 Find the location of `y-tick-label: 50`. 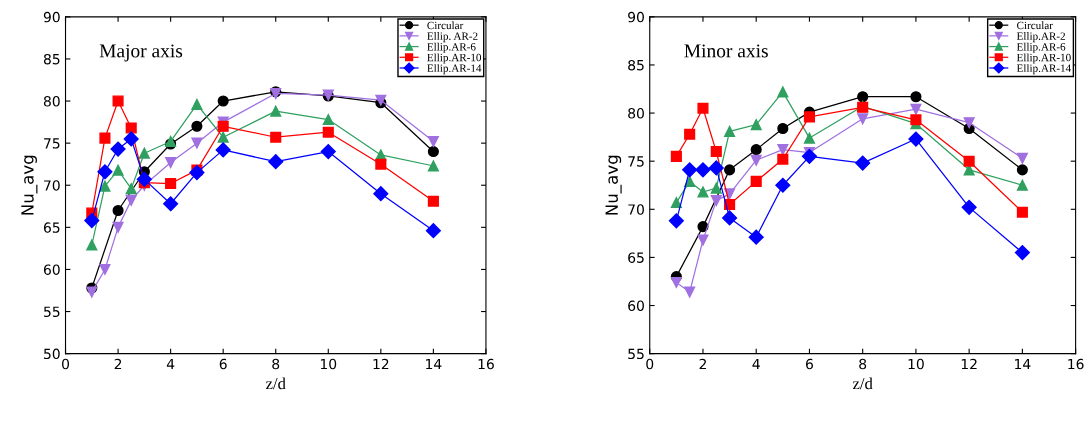

y-tick-label: 50 is located at coordinates (52, 354).